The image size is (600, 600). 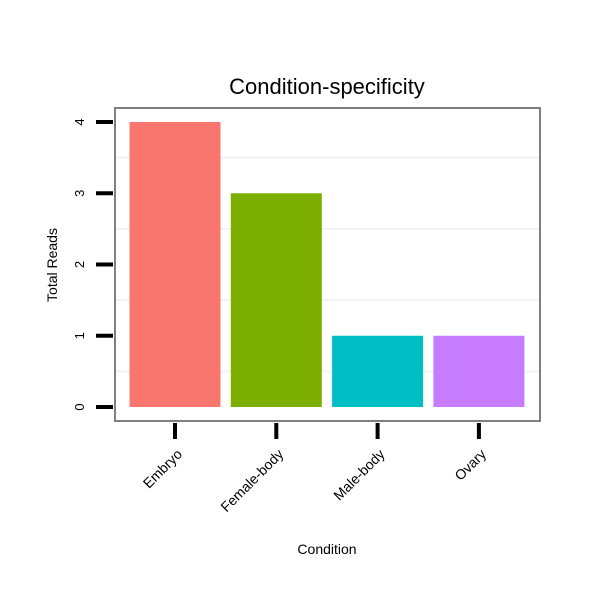 What do you see at coordinates (92, 264) in the screenshot?
I see `y-axis: 0 1 2 3 4` at bounding box center [92, 264].